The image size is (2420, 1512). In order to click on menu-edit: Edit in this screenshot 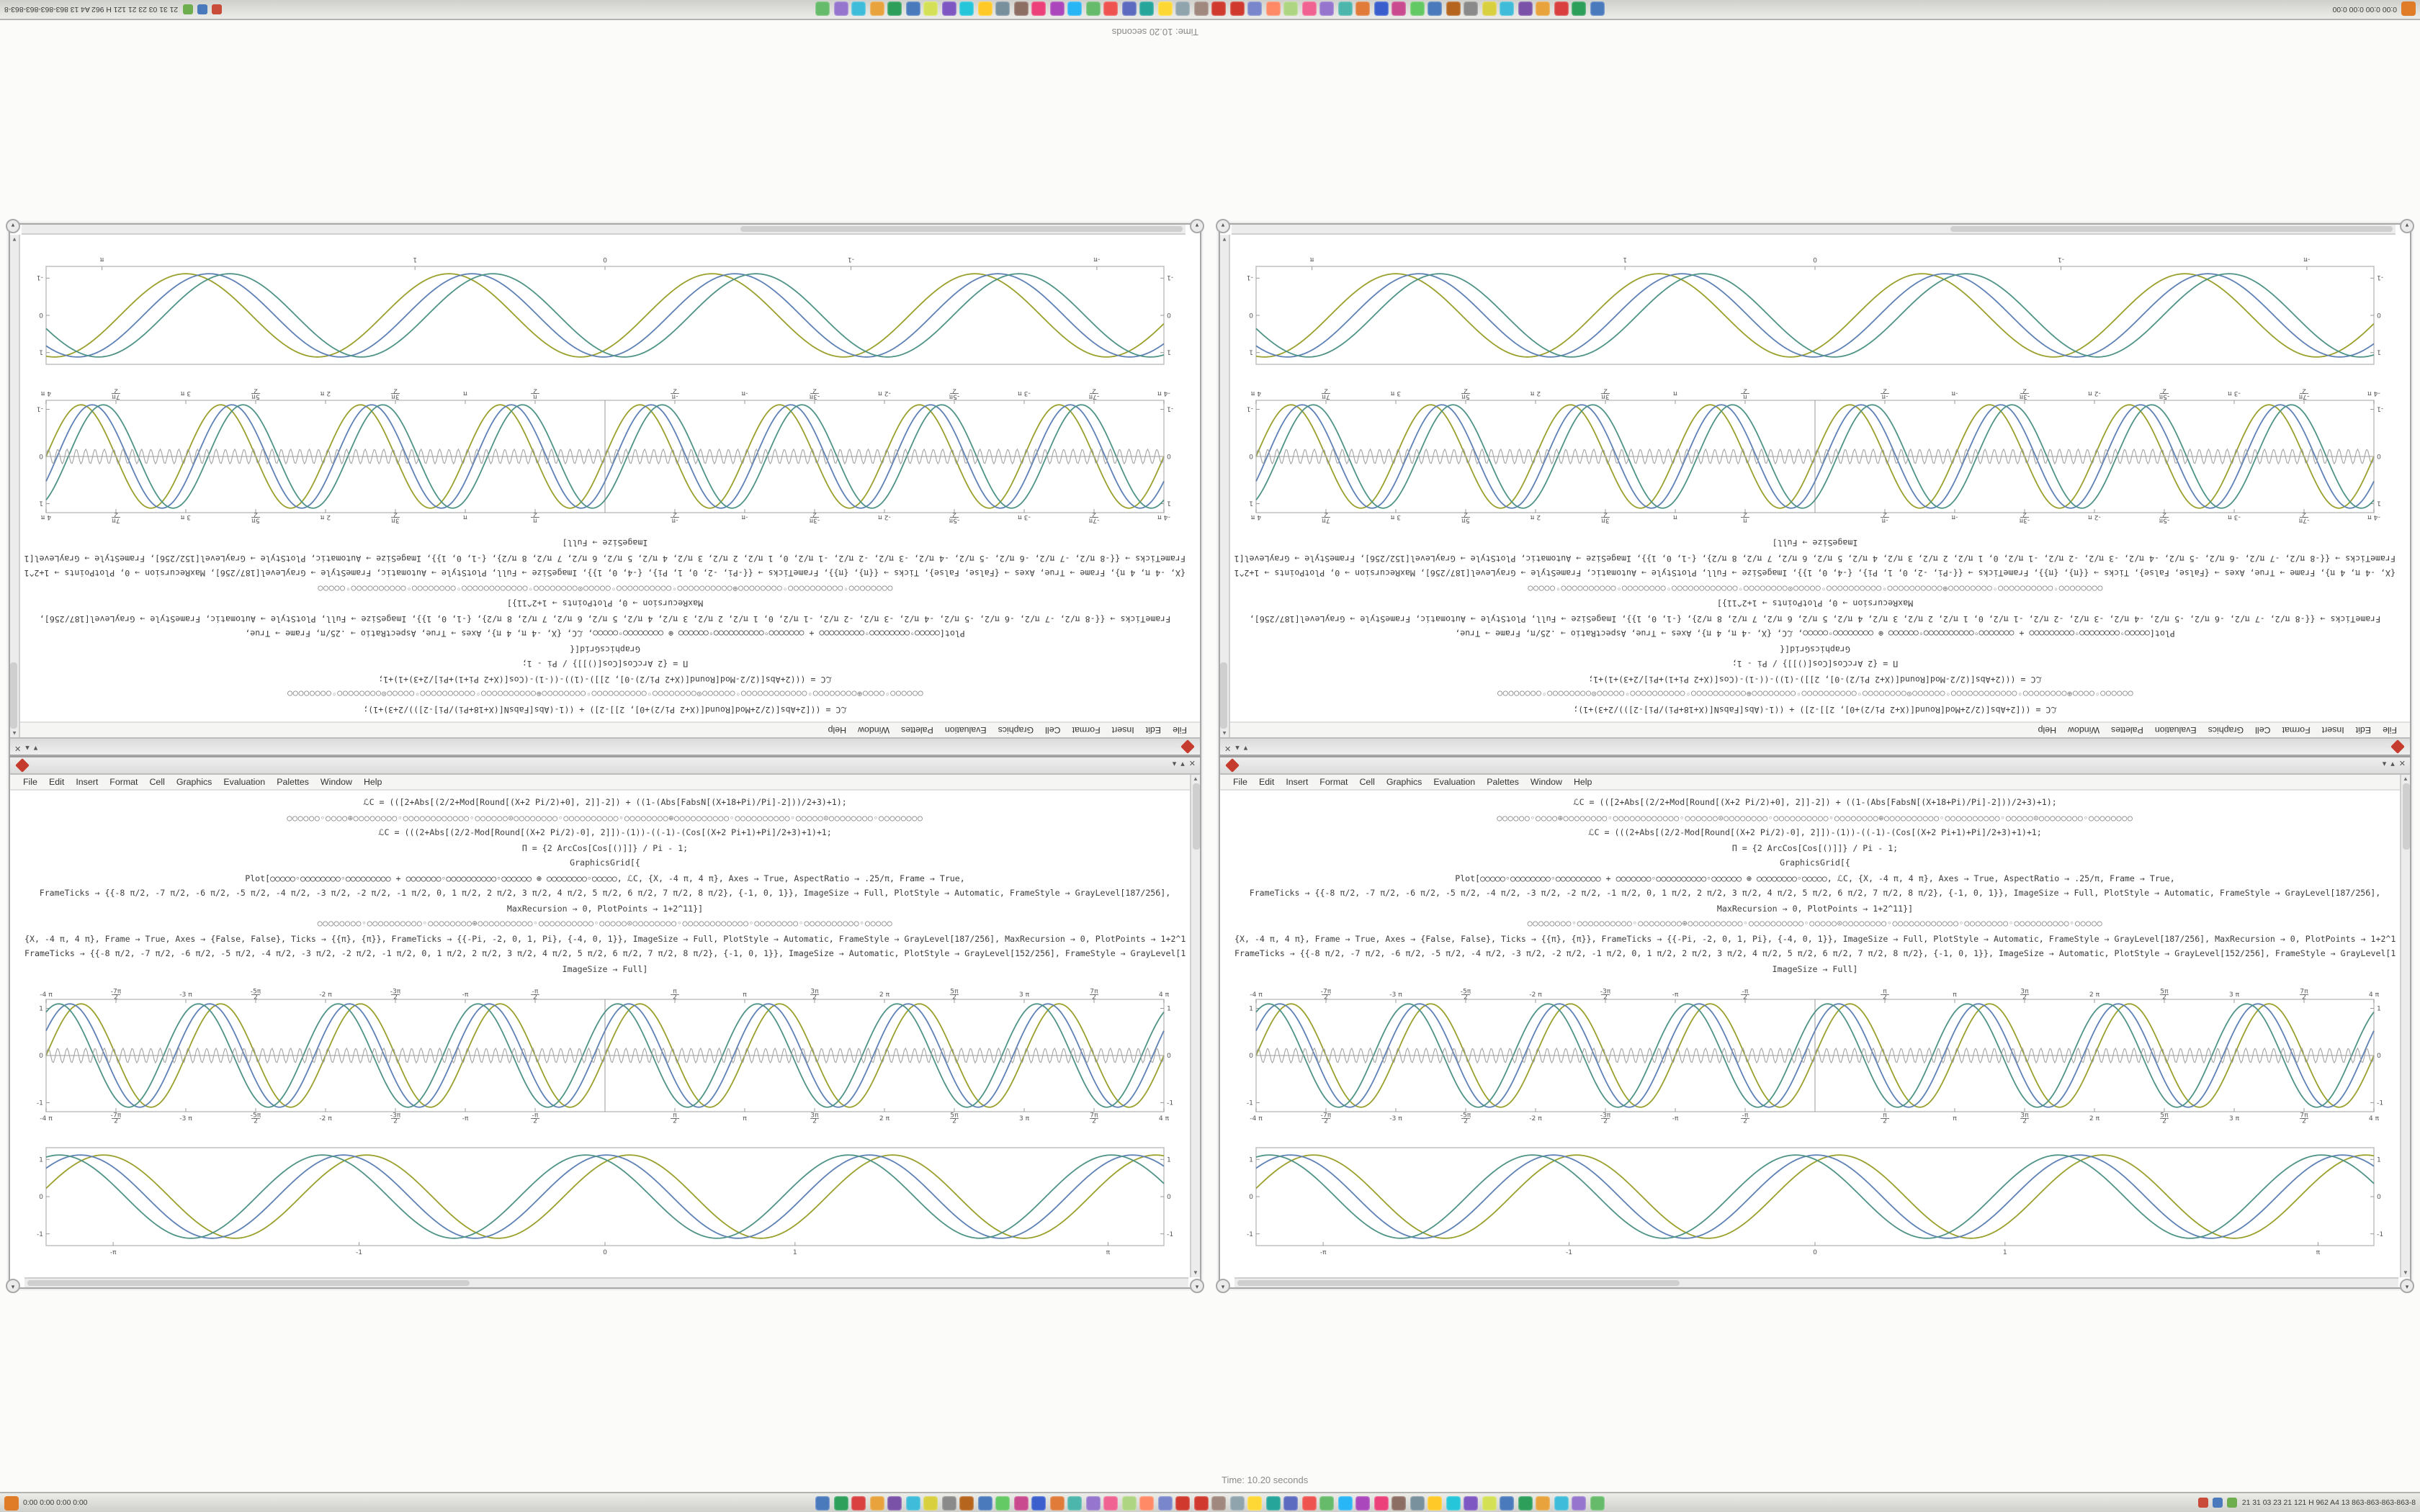, I will do `click(1266, 782)`.